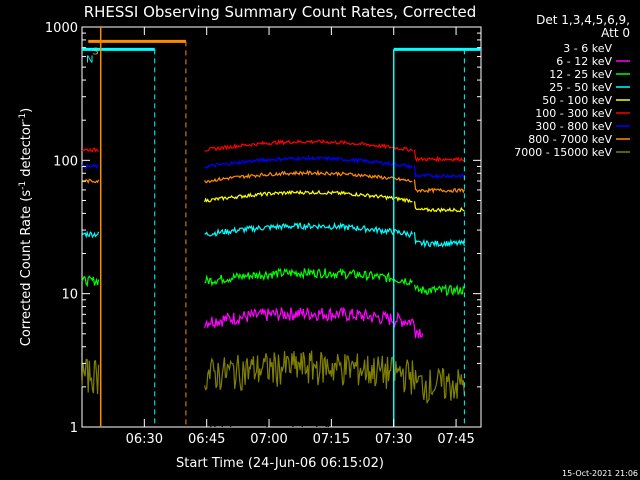 The height and width of the screenshot is (480, 640). What do you see at coordinates (280, 463) in the screenshot?
I see `x-axis-label: Start Time (24-Jun-06 06:15:02)` at bounding box center [280, 463].